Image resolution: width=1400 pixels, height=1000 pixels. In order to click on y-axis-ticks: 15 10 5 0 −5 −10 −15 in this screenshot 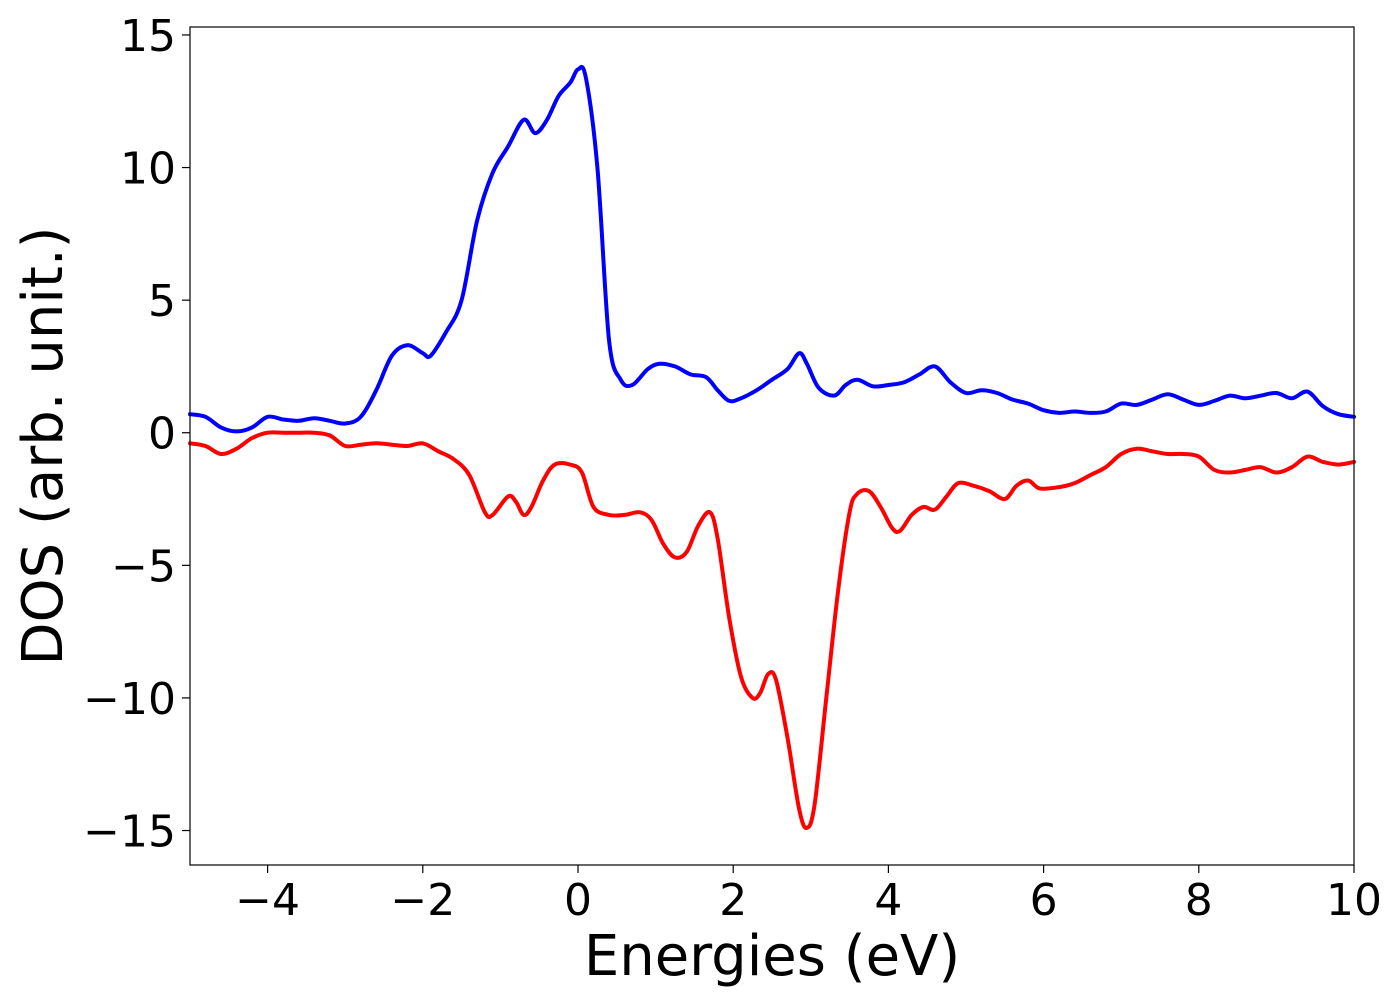, I will do `click(136, 434)`.